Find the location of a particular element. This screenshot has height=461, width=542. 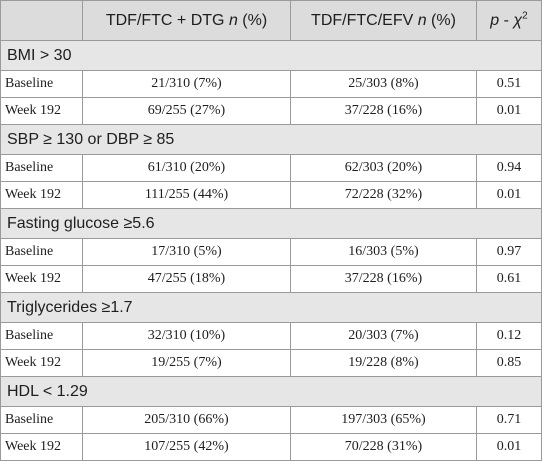

efv-value-cell: 62/303 (20%) is located at coordinates (383, 168).